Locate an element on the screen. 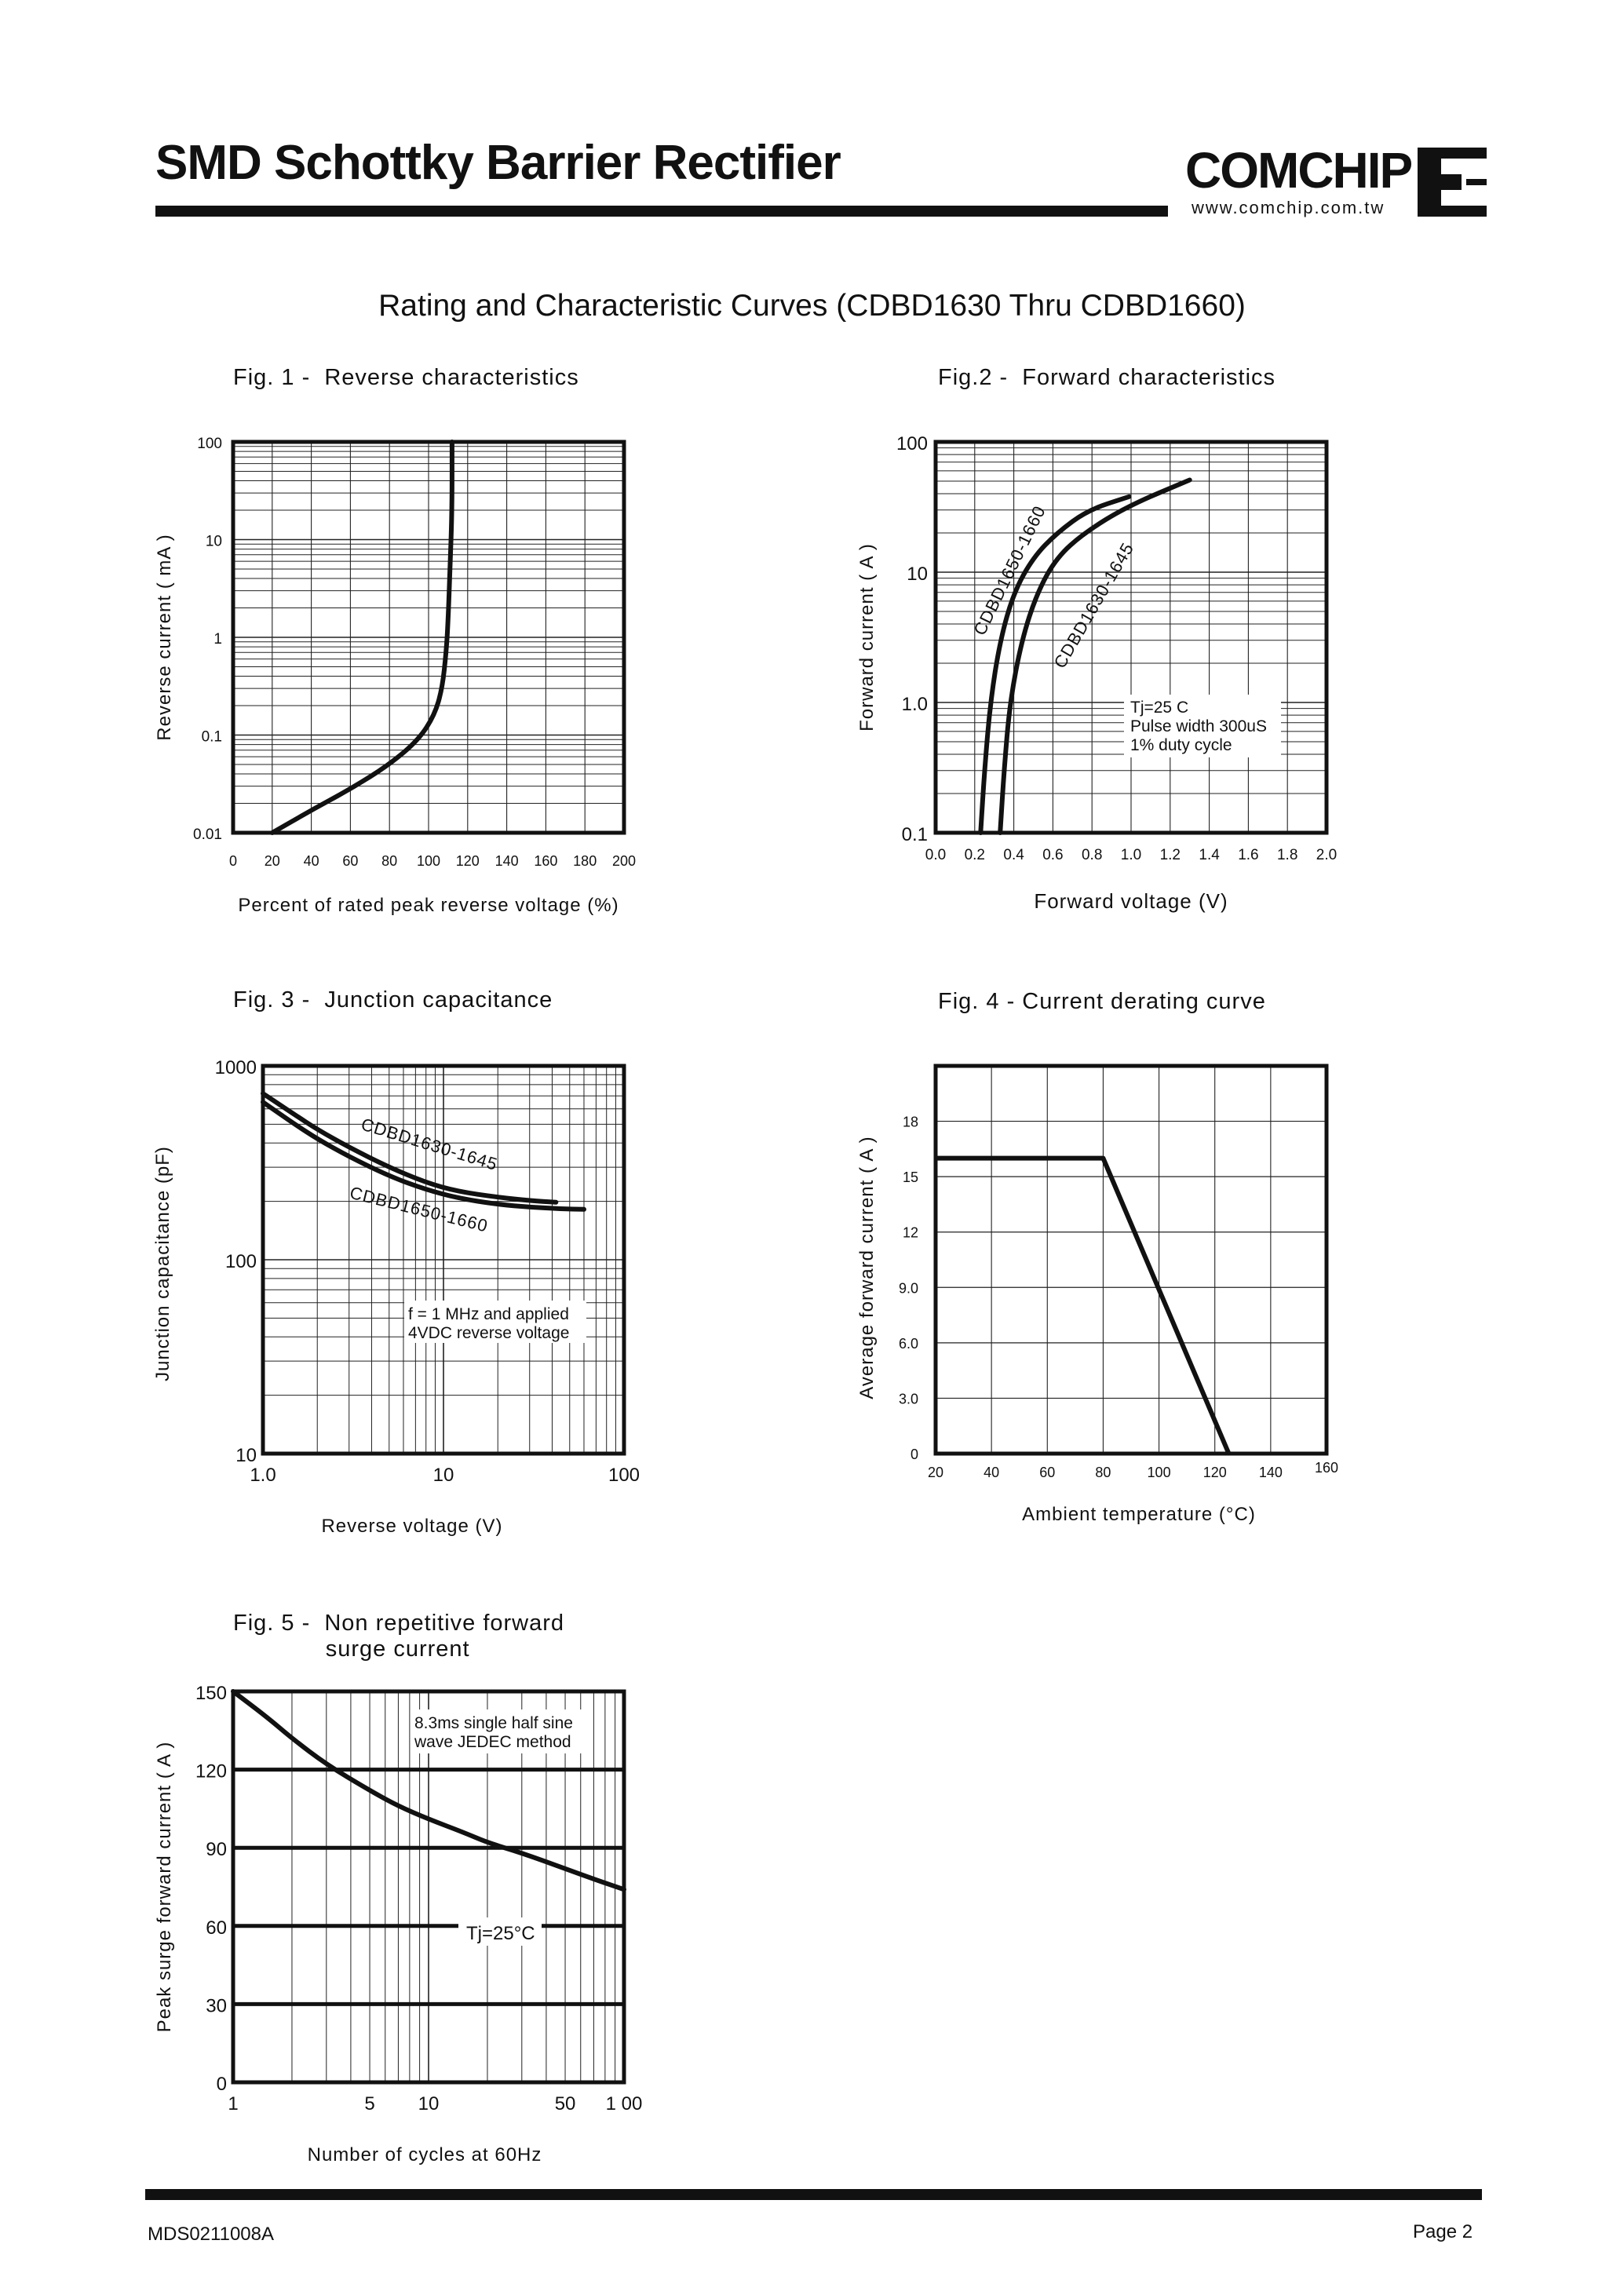  fig1-x-tick-label: 60 is located at coordinates (350, 861).